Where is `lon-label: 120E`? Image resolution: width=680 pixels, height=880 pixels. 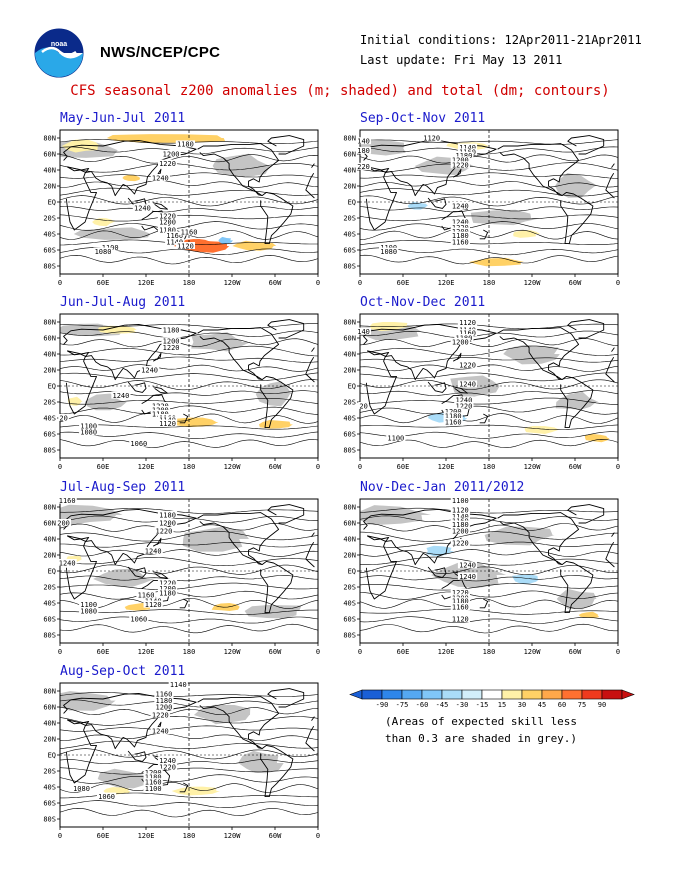 lon-label: 120E is located at coordinates (146, 836).